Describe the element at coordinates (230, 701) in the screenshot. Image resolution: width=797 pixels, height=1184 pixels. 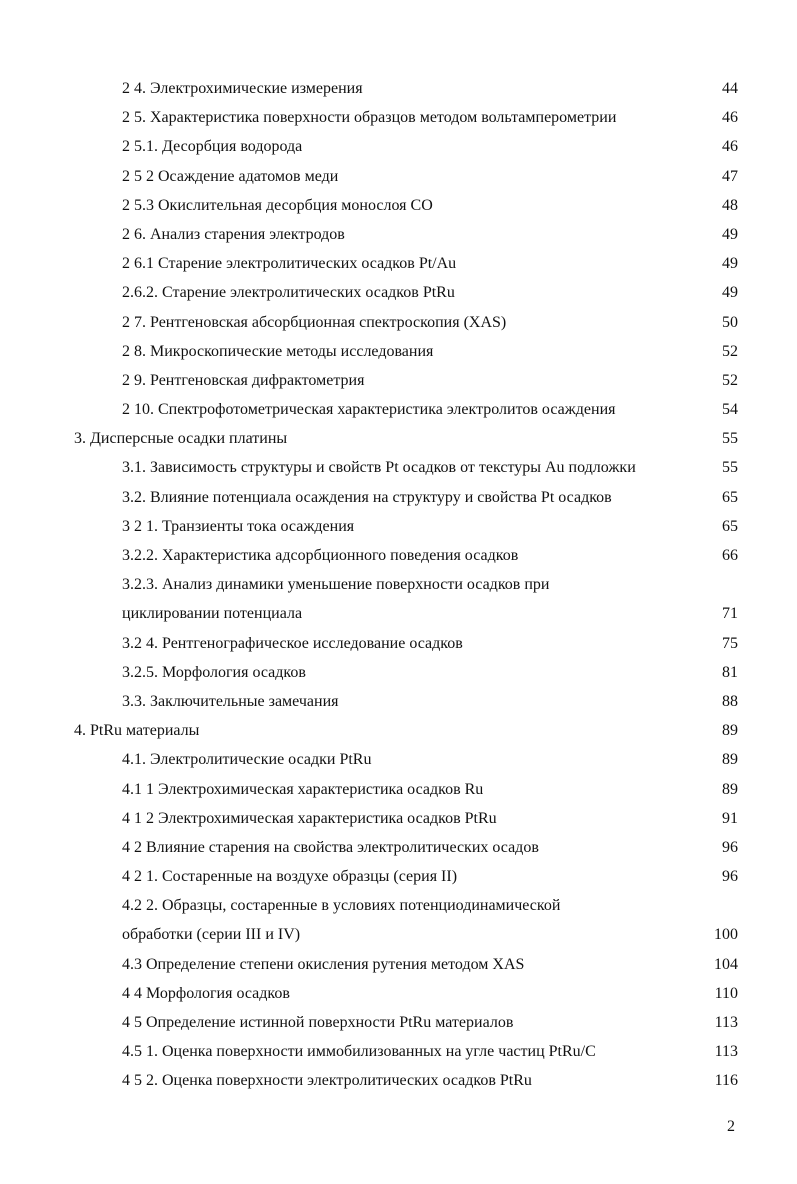
I see `toc-entry-title: 3.3. Заключительные замечания` at that location.